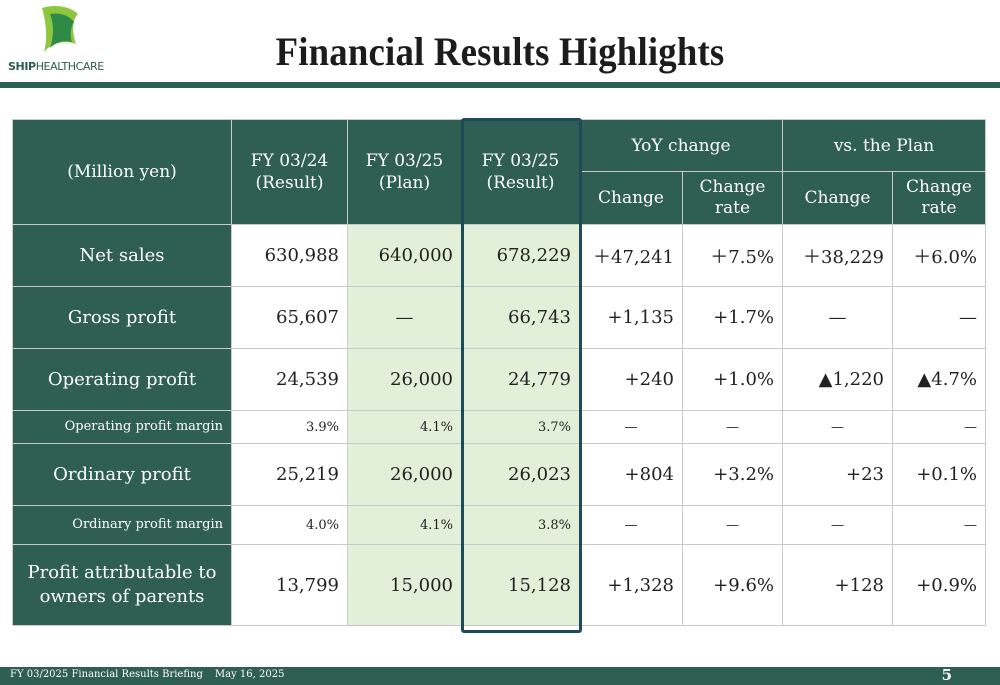 The width and height of the screenshot is (1000, 685). I want to click on cell-fy24: 24,539, so click(289, 379).